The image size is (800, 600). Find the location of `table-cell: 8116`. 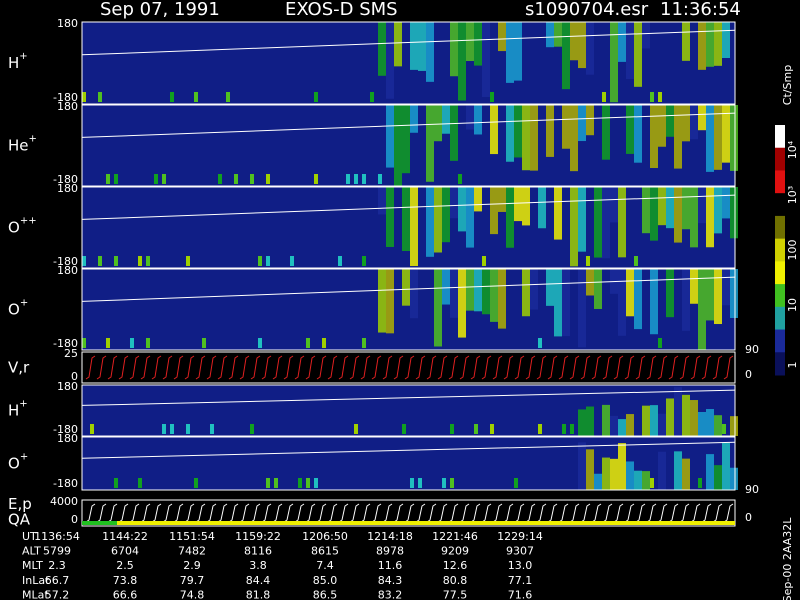

table-cell: 8116 is located at coordinates (258, 551).